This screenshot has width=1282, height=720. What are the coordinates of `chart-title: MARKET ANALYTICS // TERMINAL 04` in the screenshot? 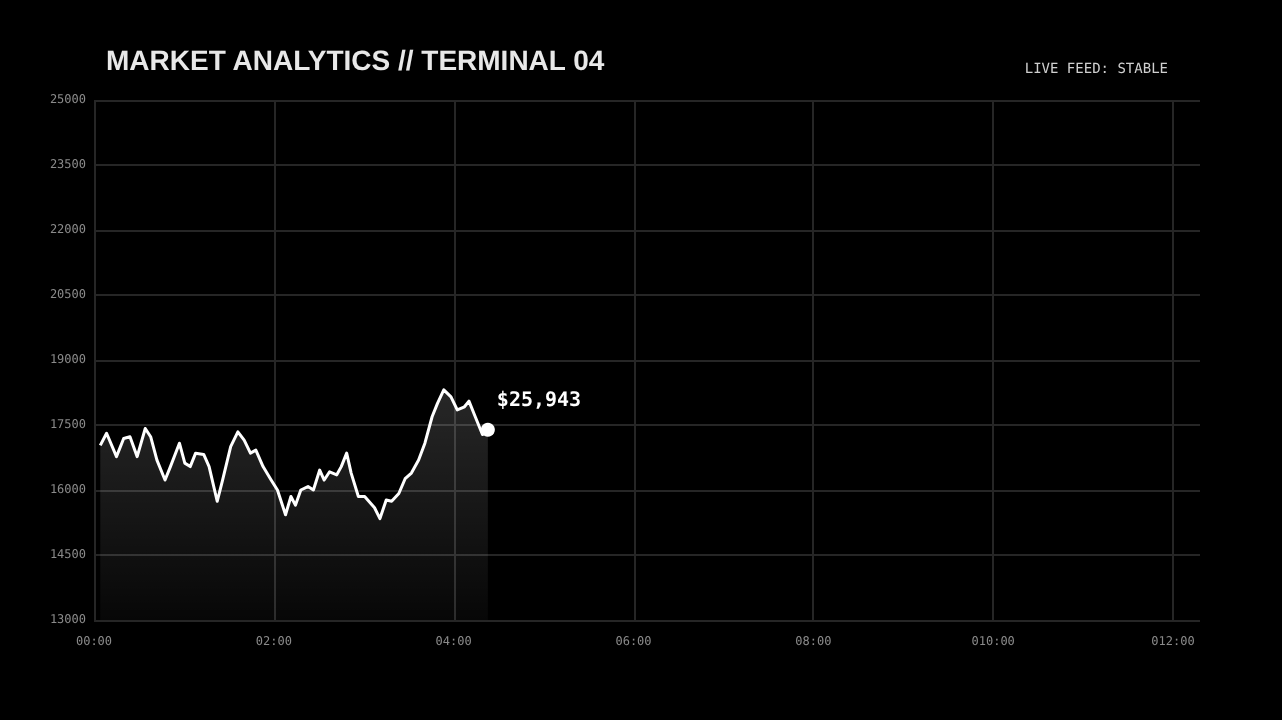 It's located at (355, 60).